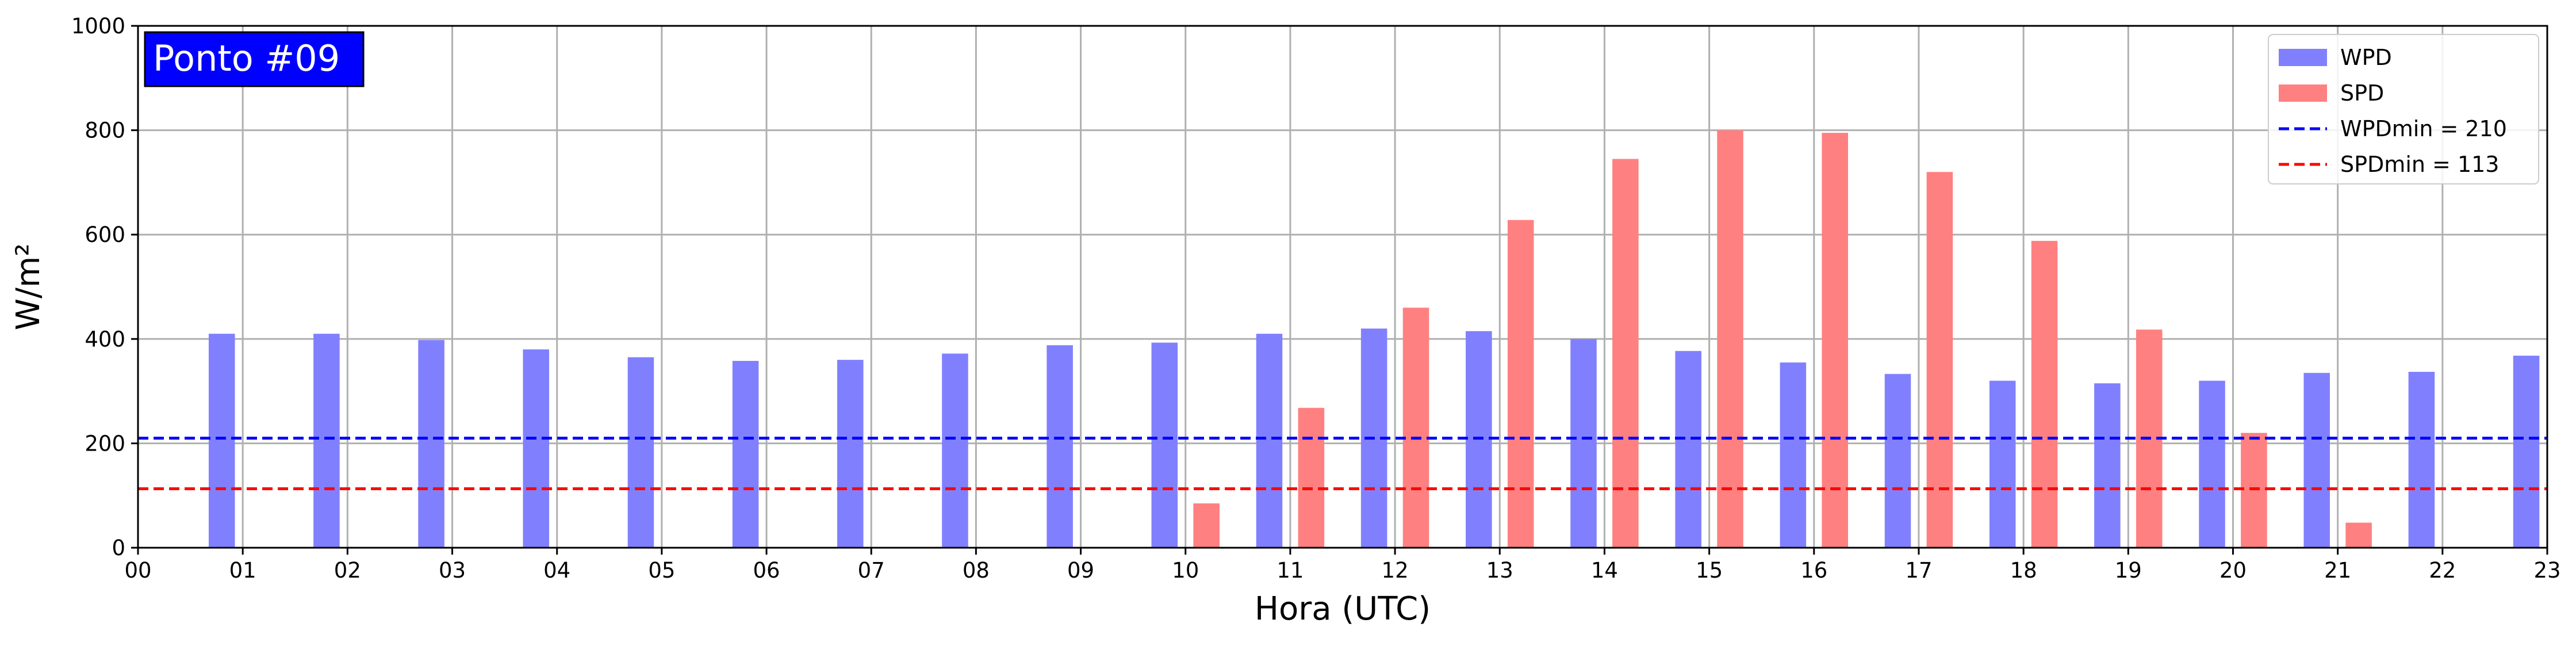 The width and height of the screenshot is (2576, 646). I want to click on x-tick-label: 22, so click(2442, 570).